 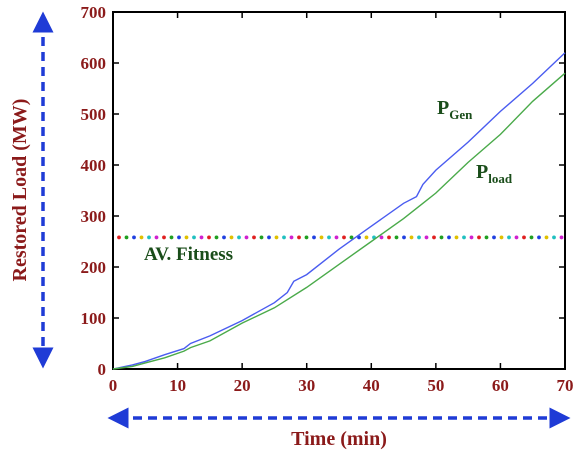 What do you see at coordinates (306, 385) in the screenshot?
I see `x-tick-label: 30` at bounding box center [306, 385].